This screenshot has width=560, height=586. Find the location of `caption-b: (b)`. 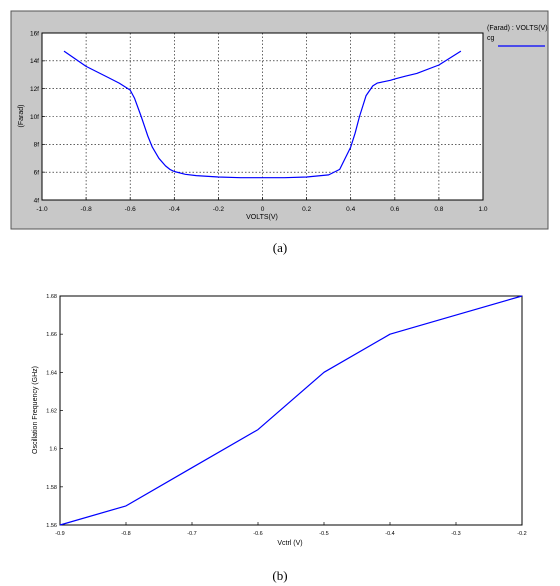

caption-b: (b) is located at coordinates (280, 575).